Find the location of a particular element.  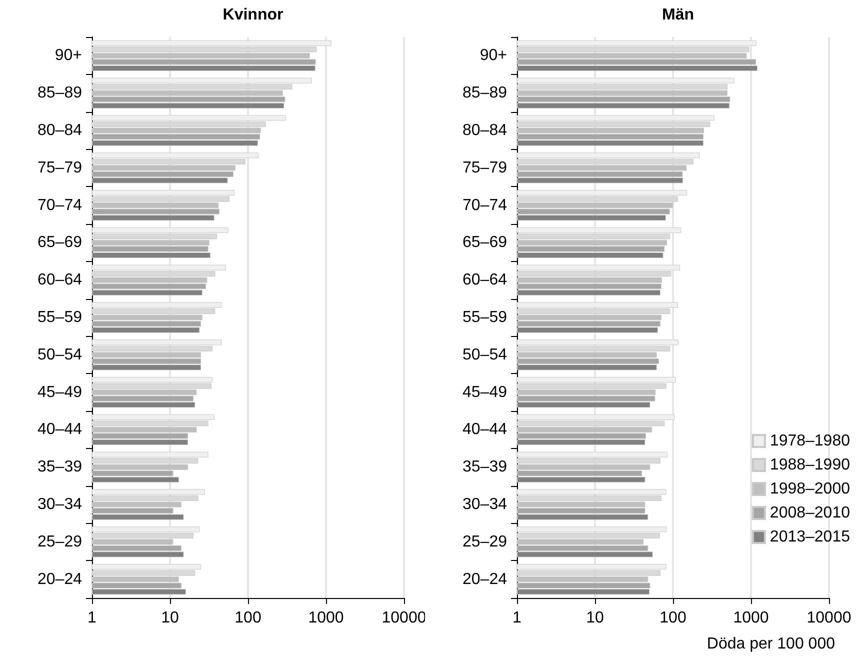

legend-label: 1988–1990 is located at coordinates (810, 465).